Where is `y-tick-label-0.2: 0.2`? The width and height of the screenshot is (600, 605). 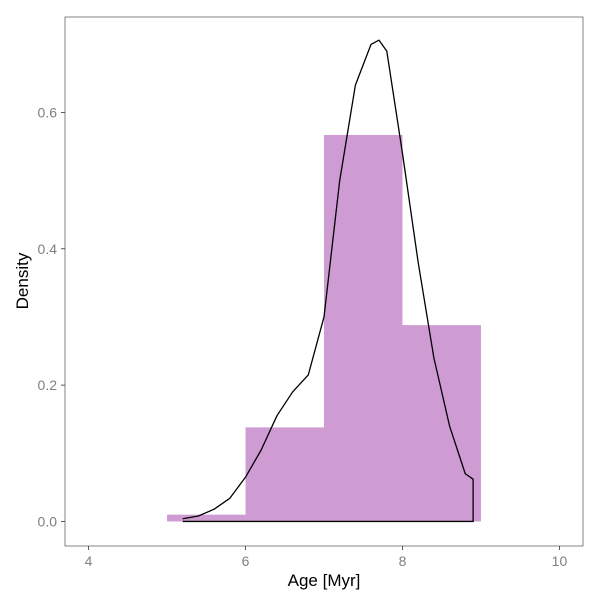 y-tick-label-0.2: 0.2 is located at coordinates (48, 385).